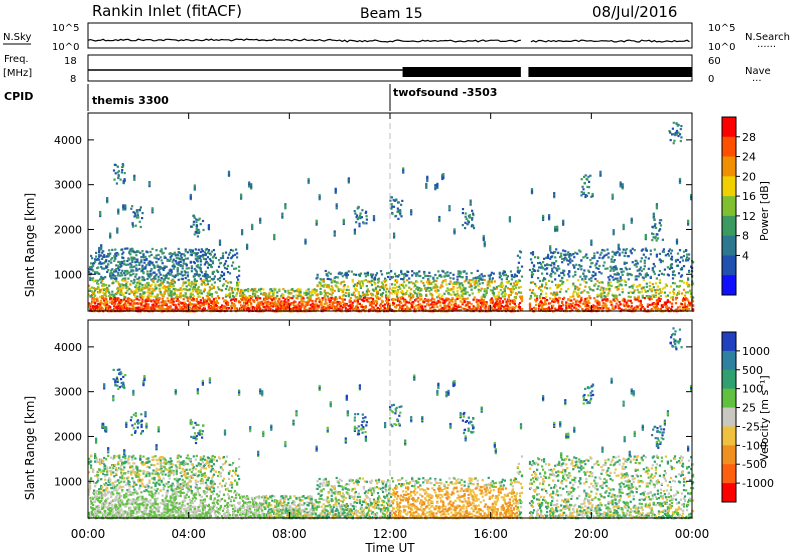  Describe the element at coordinates (30, 245) in the screenshot. I see `power-ylabel: Slant Range [km]` at that location.